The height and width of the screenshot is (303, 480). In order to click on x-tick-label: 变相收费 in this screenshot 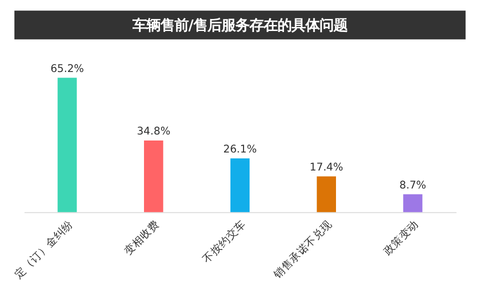, I will do `click(142, 237)`.